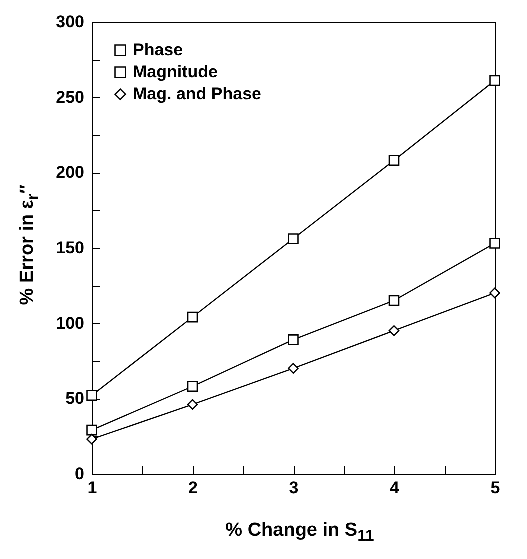 The height and width of the screenshot is (559, 527). Describe the element at coordinates (395, 488) in the screenshot. I see `x-tick-label: 4` at that location.